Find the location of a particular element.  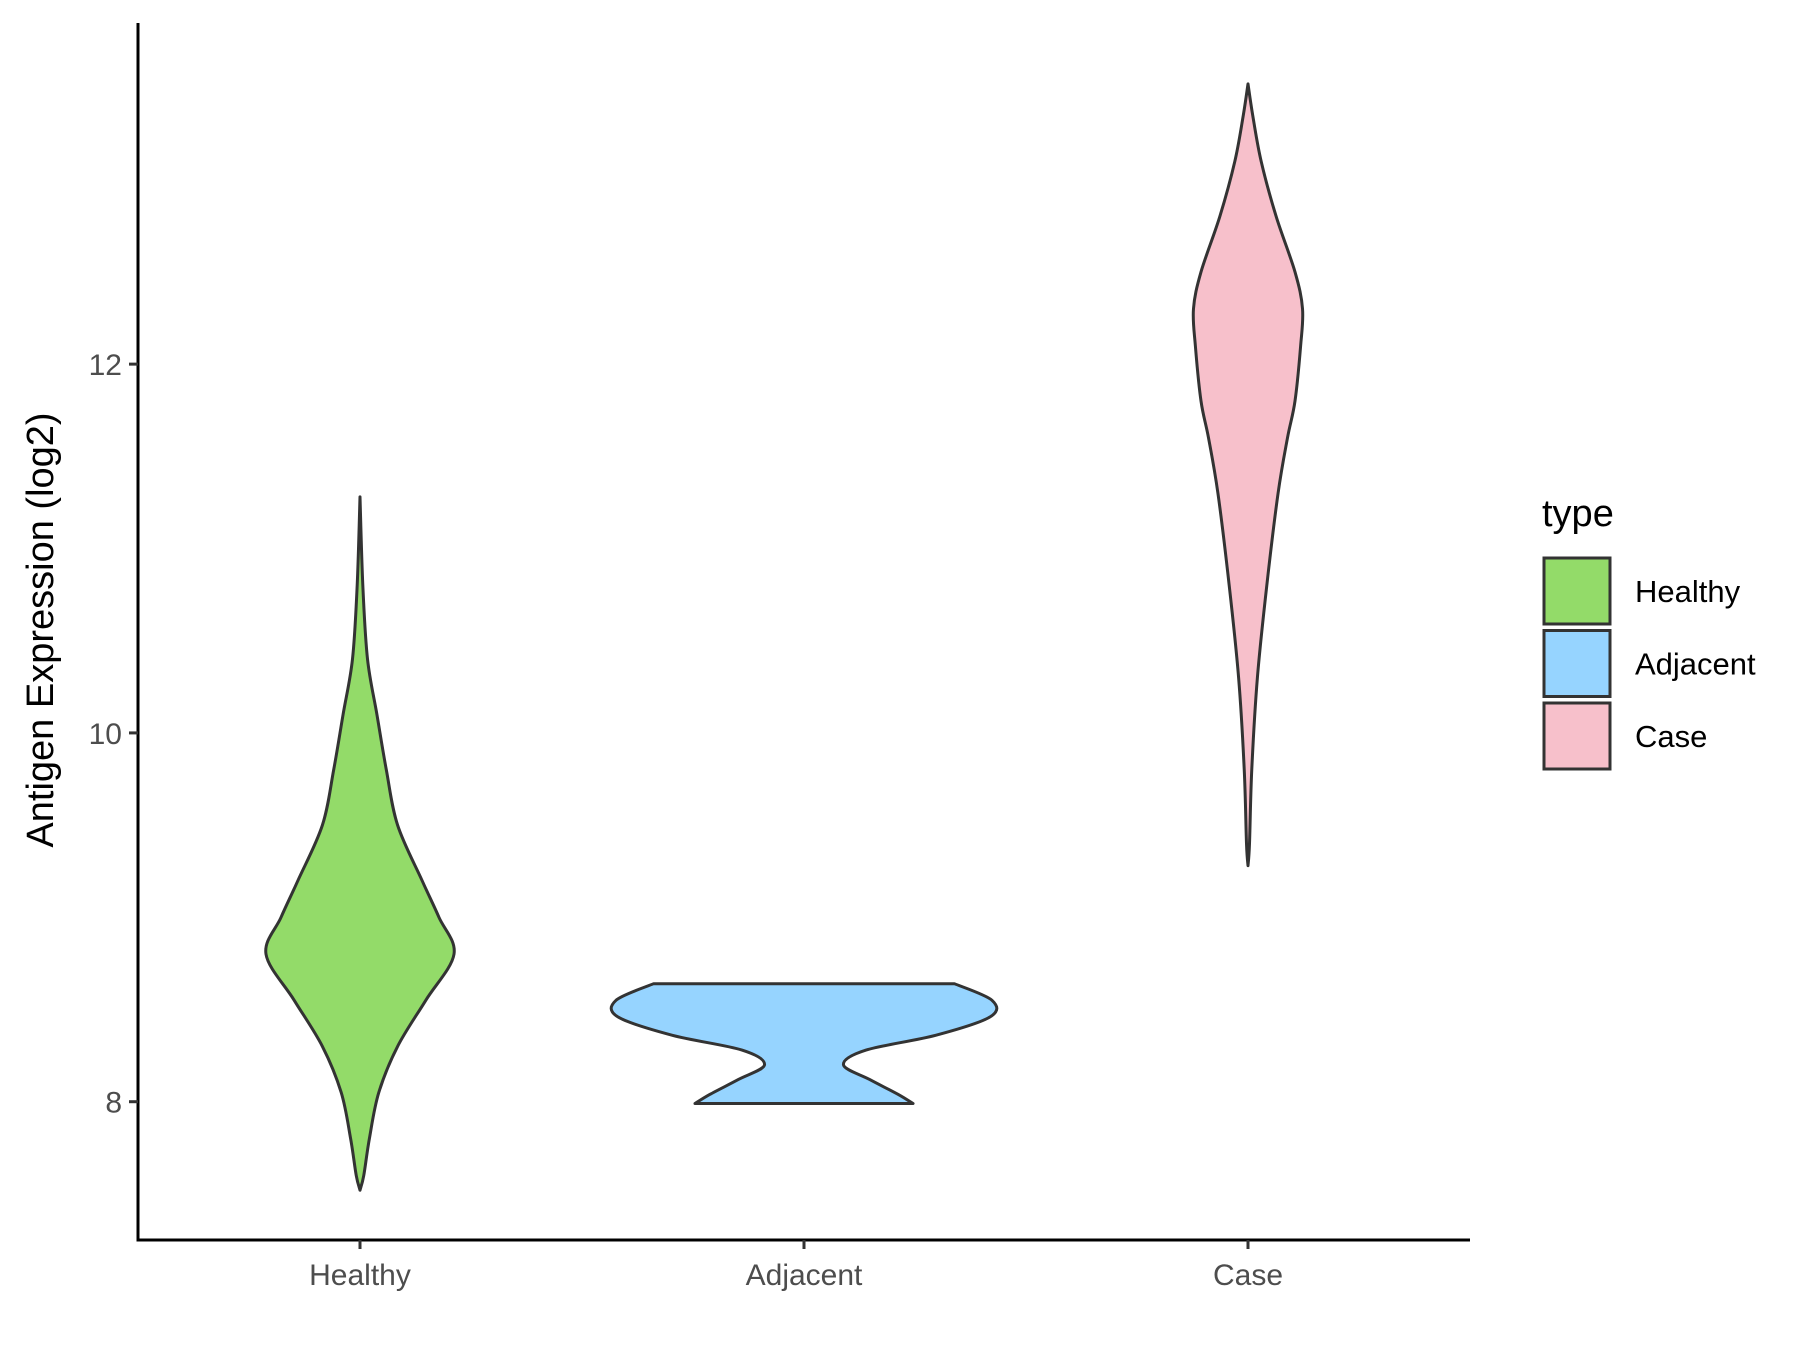

legend-key-adjacent is located at coordinates (1577, 663).